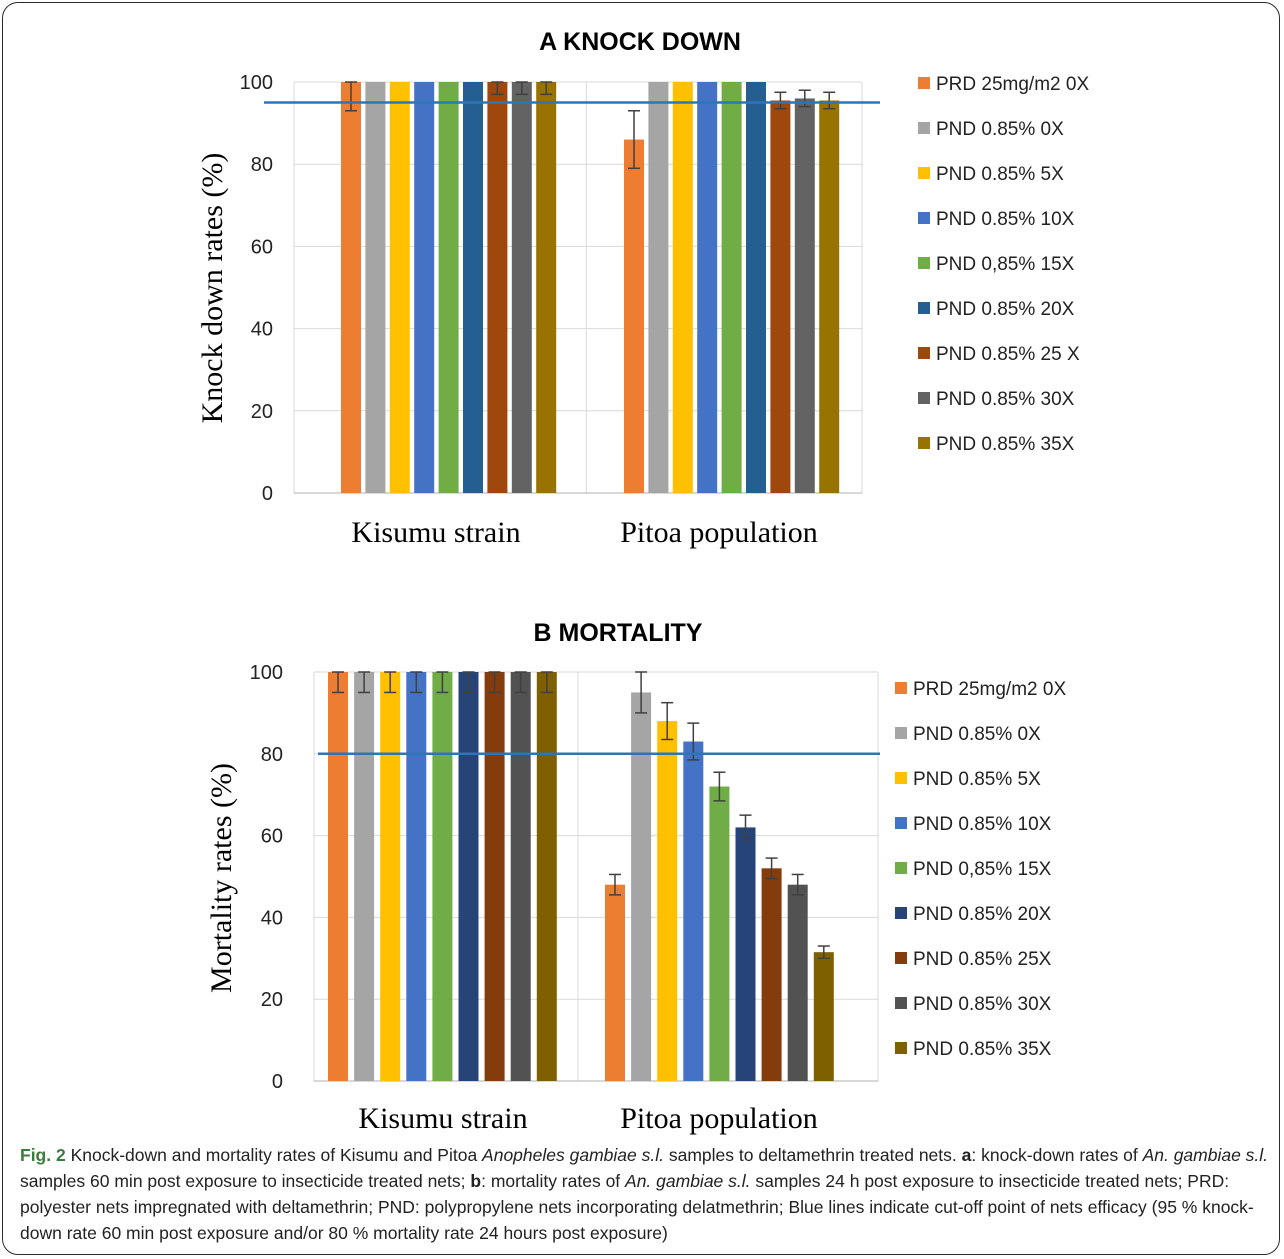 The height and width of the screenshot is (1259, 1284). Describe the element at coordinates (966, 1155) in the screenshot. I see `caption-part: a` at that location.